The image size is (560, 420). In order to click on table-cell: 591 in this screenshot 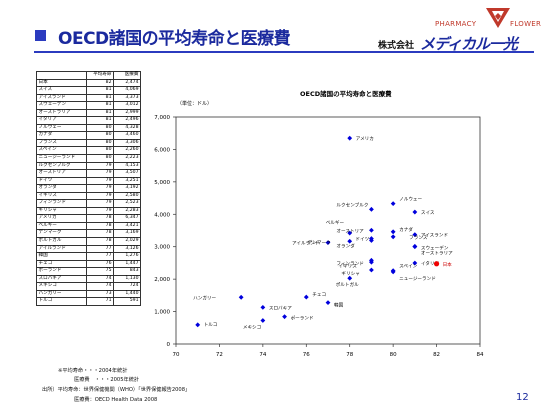, I will do `click(127, 301)`.